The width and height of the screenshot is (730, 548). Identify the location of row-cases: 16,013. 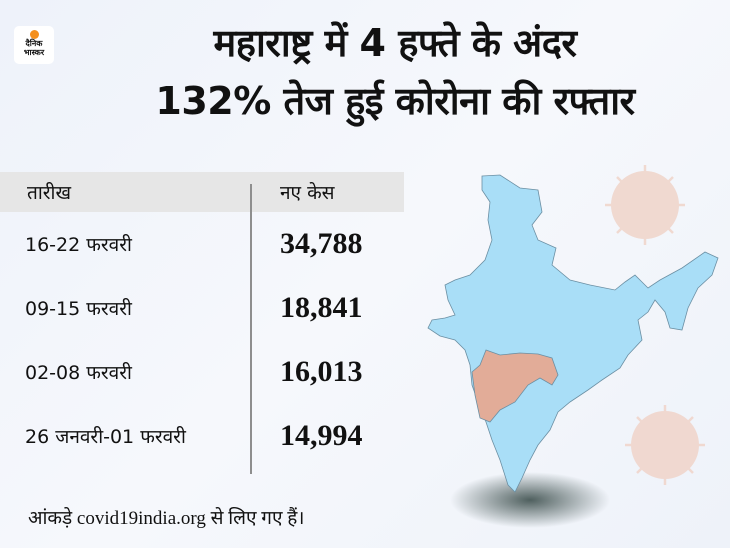
(321, 371).